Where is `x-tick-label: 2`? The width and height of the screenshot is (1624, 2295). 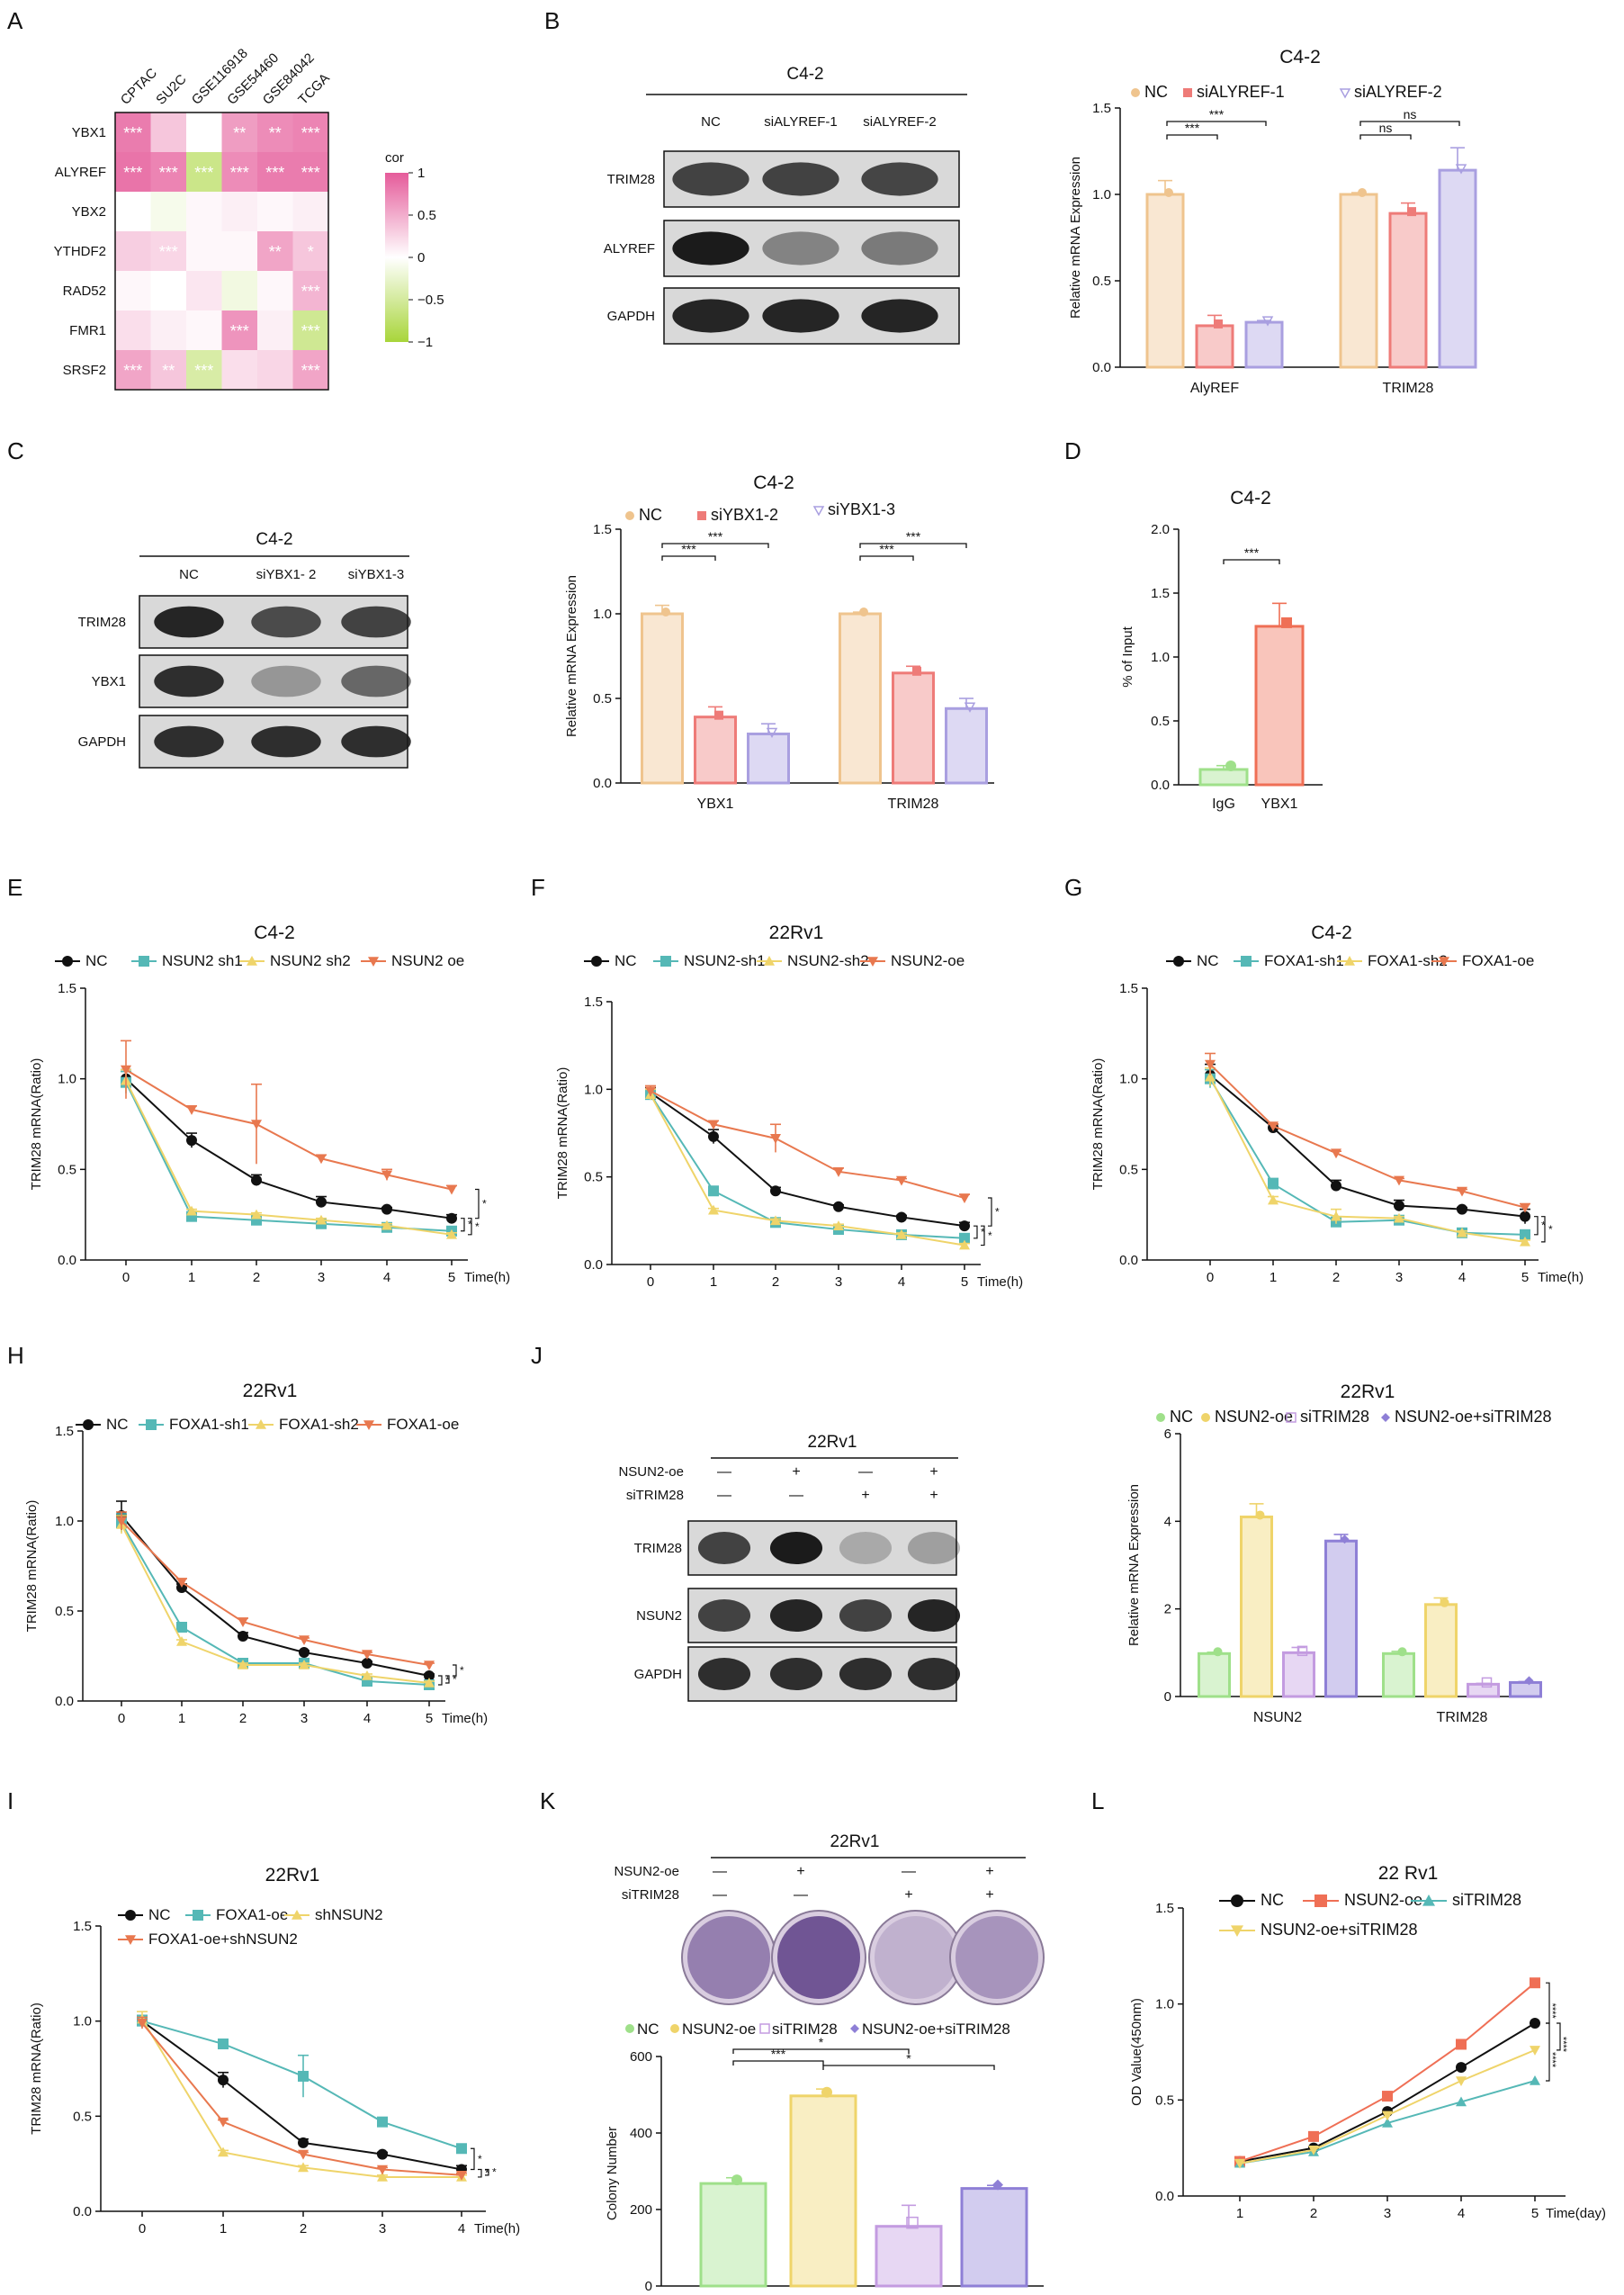 x-tick-label: 2 is located at coordinates (1336, 1278).